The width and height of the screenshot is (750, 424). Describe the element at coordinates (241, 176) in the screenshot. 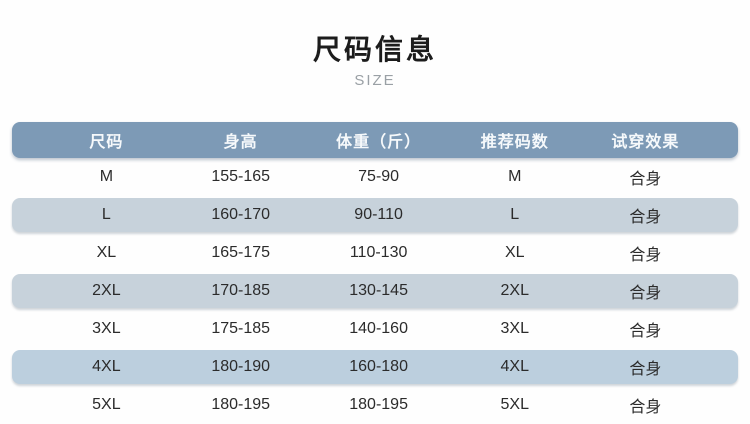

I see `height-cell: 155-165` at that location.